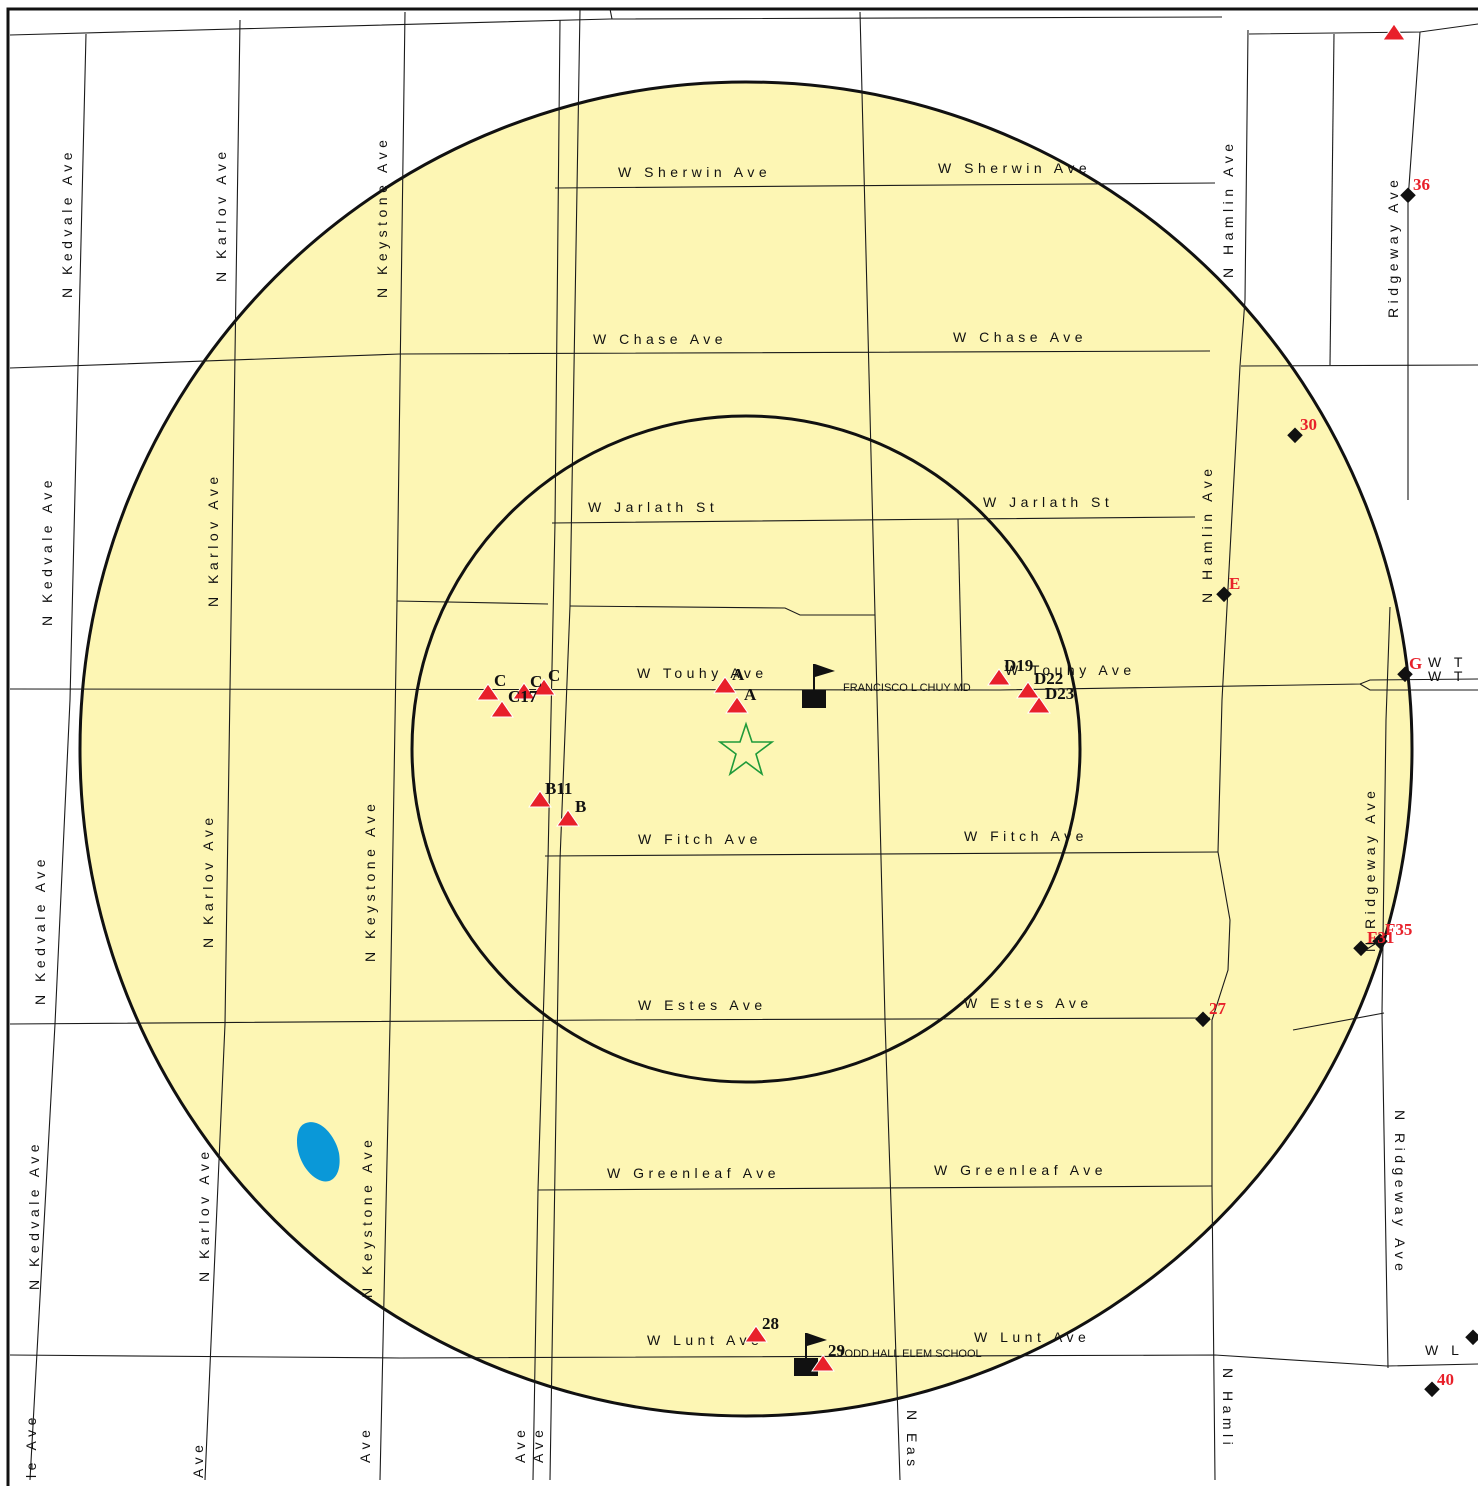  Describe the element at coordinates (836, 1350) in the screenshot. I see `marker-label: 29` at that location.